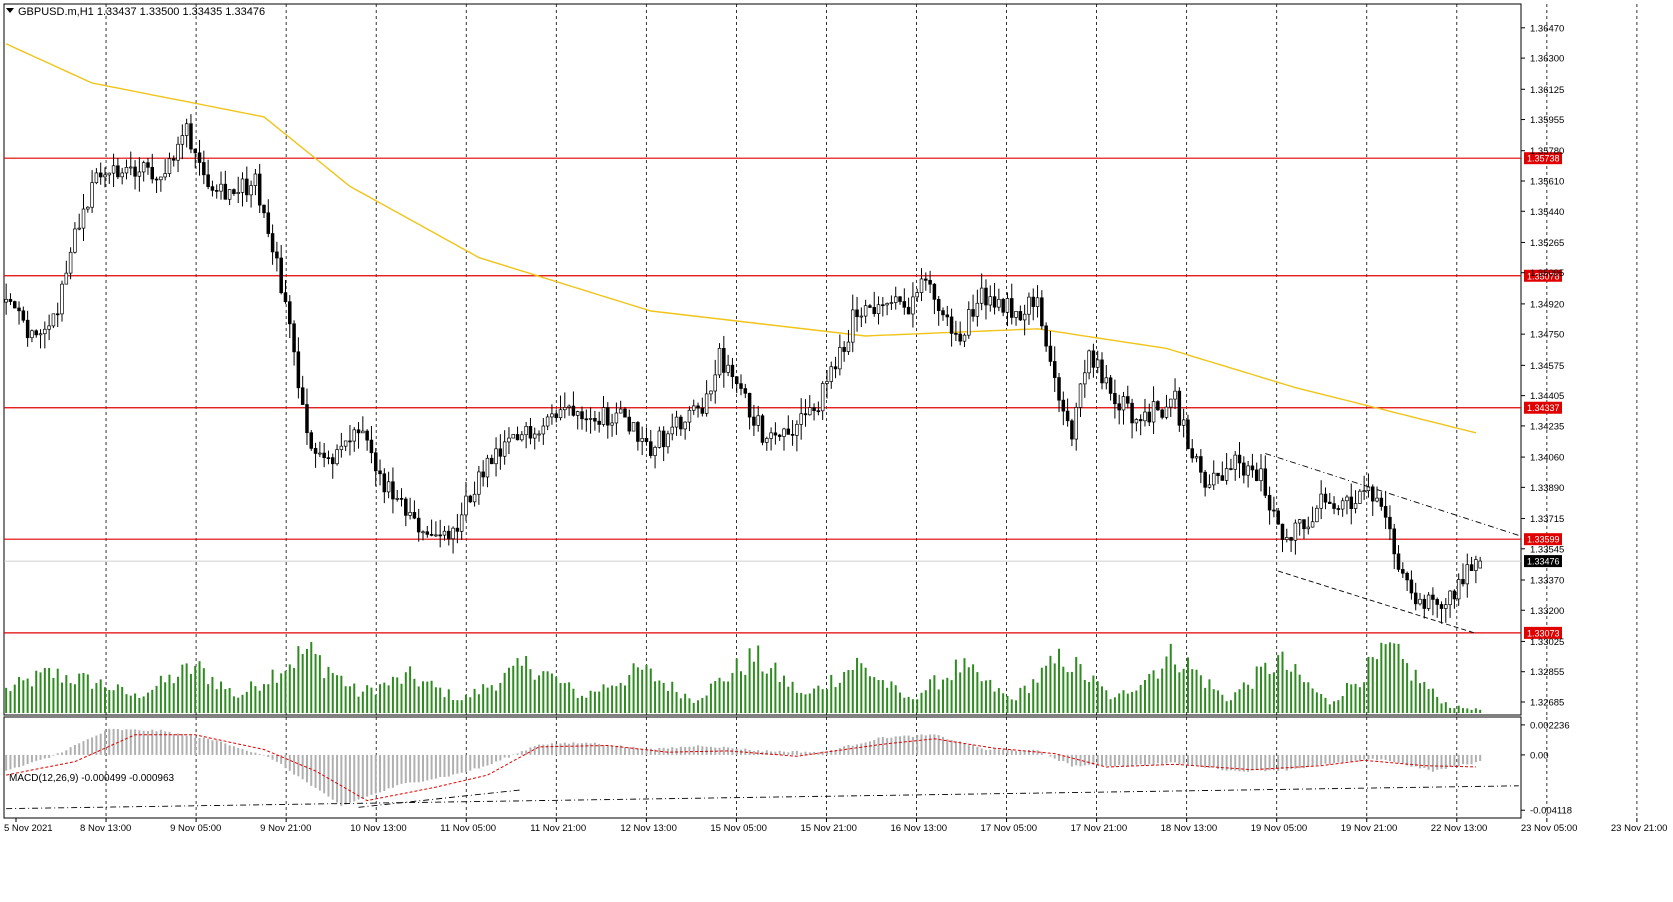 This screenshot has width=1673, height=902. I want to click on current-price-label: 1.33476, so click(1543, 562).